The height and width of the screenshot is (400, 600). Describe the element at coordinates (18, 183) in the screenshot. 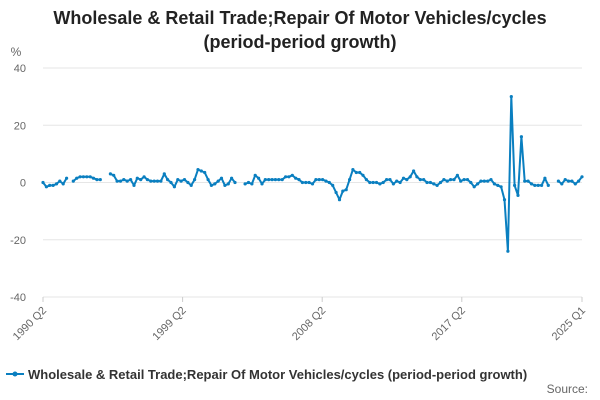

I see `y-axis-ticks: 40 20 0 -20 -40` at that location.